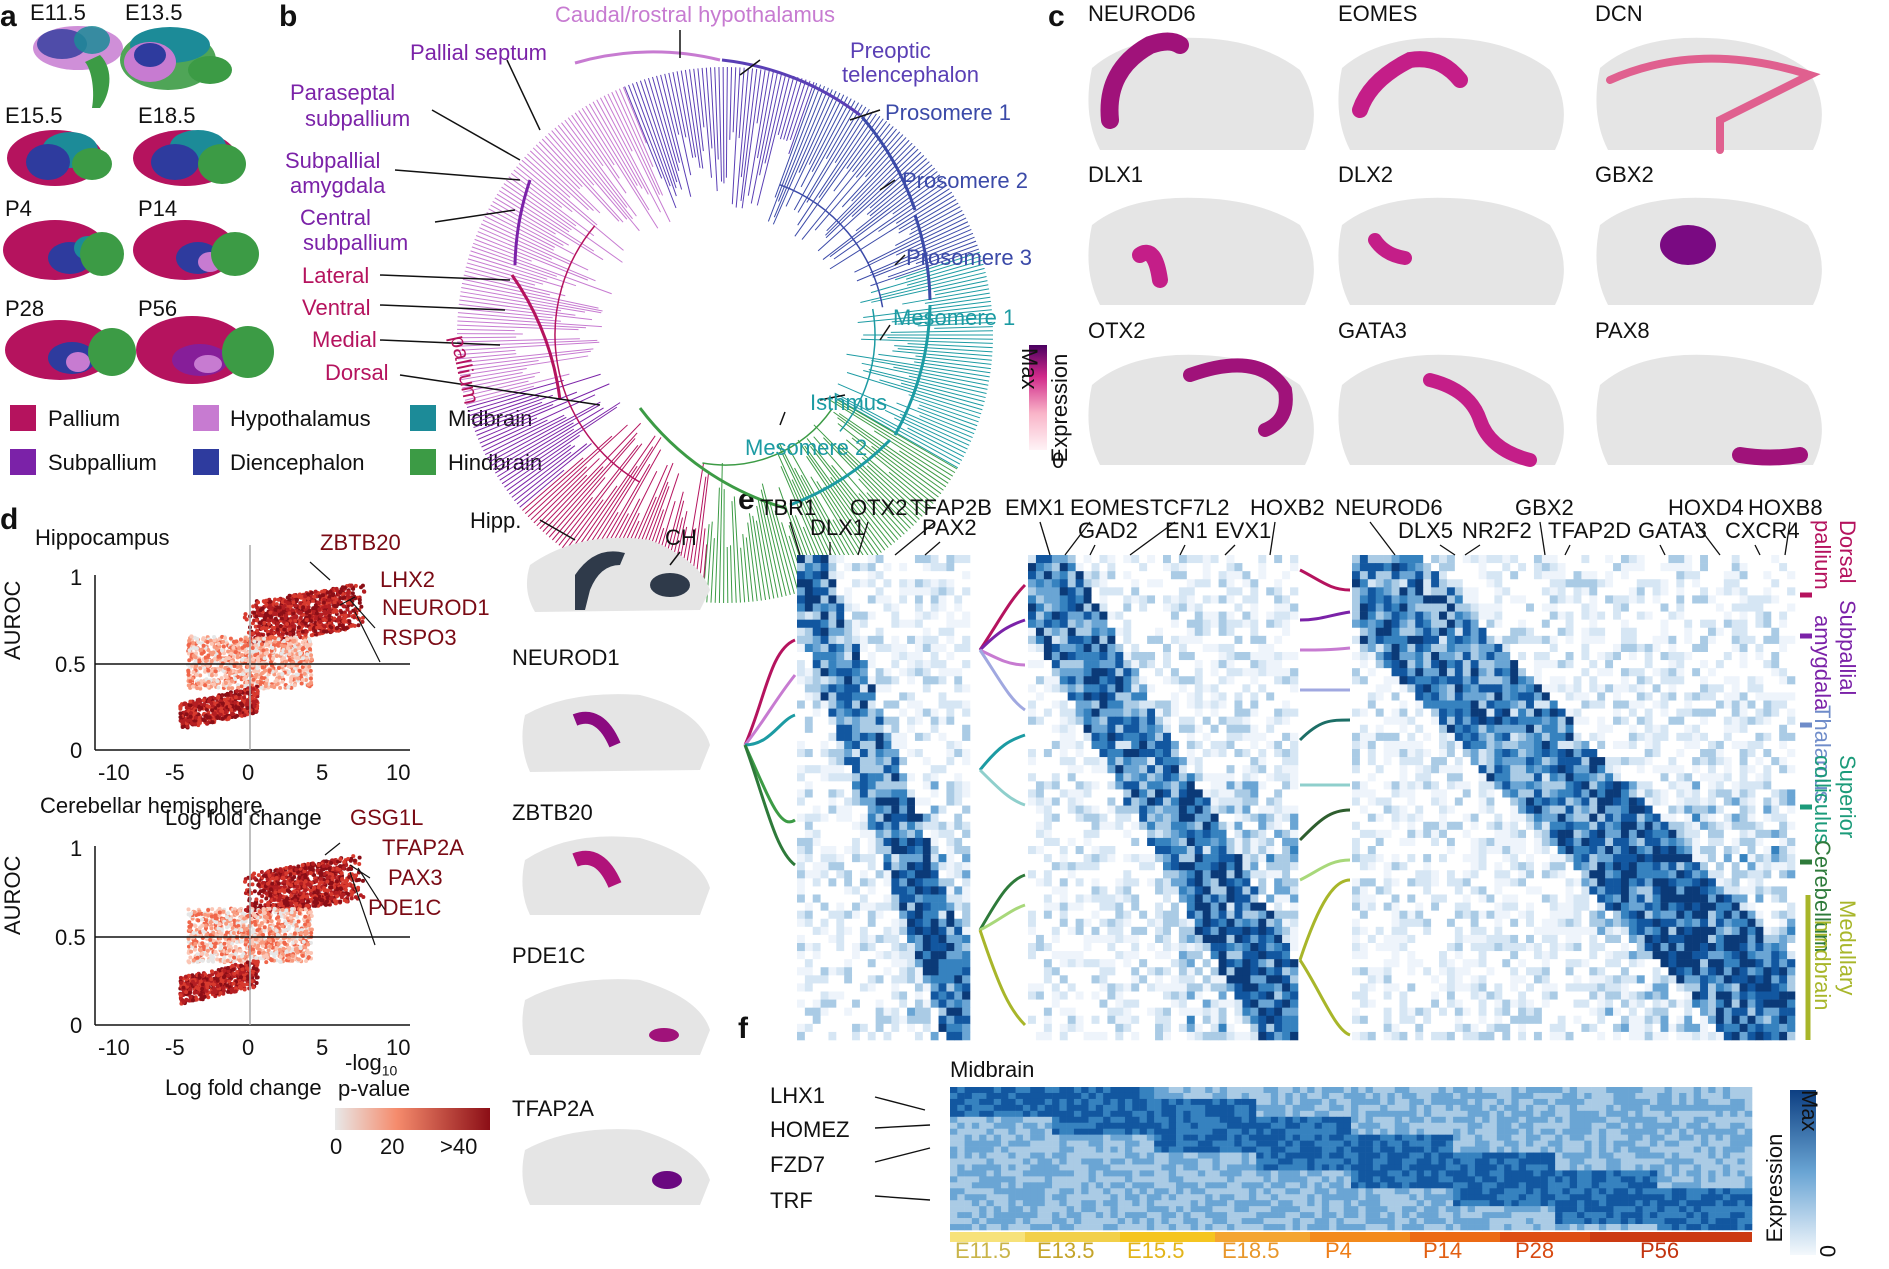 The height and width of the screenshot is (1269, 1889). What do you see at coordinates (176, 58) in the screenshot?
I see `brain-section-e13` at bounding box center [176, 58].